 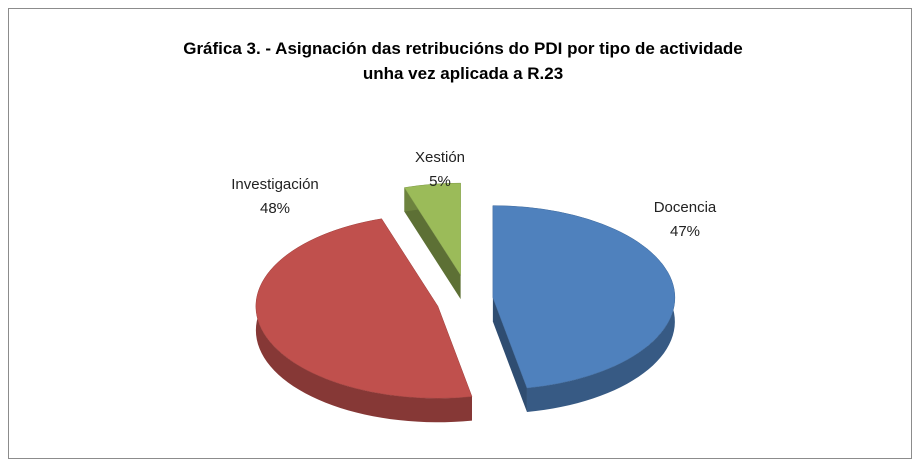 What do you see at coordinates (685, 231) in the screenshot?
I see `slice-value-label: 47%` at bounding box center [685, 231].